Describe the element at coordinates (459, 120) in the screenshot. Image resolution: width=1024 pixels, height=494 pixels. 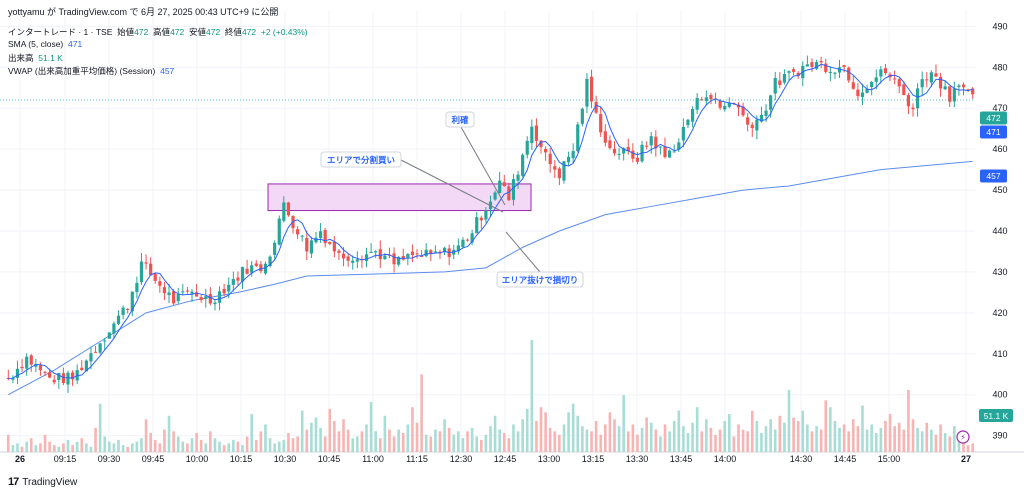
I see `take-profit-note-label: 利確` at that location.